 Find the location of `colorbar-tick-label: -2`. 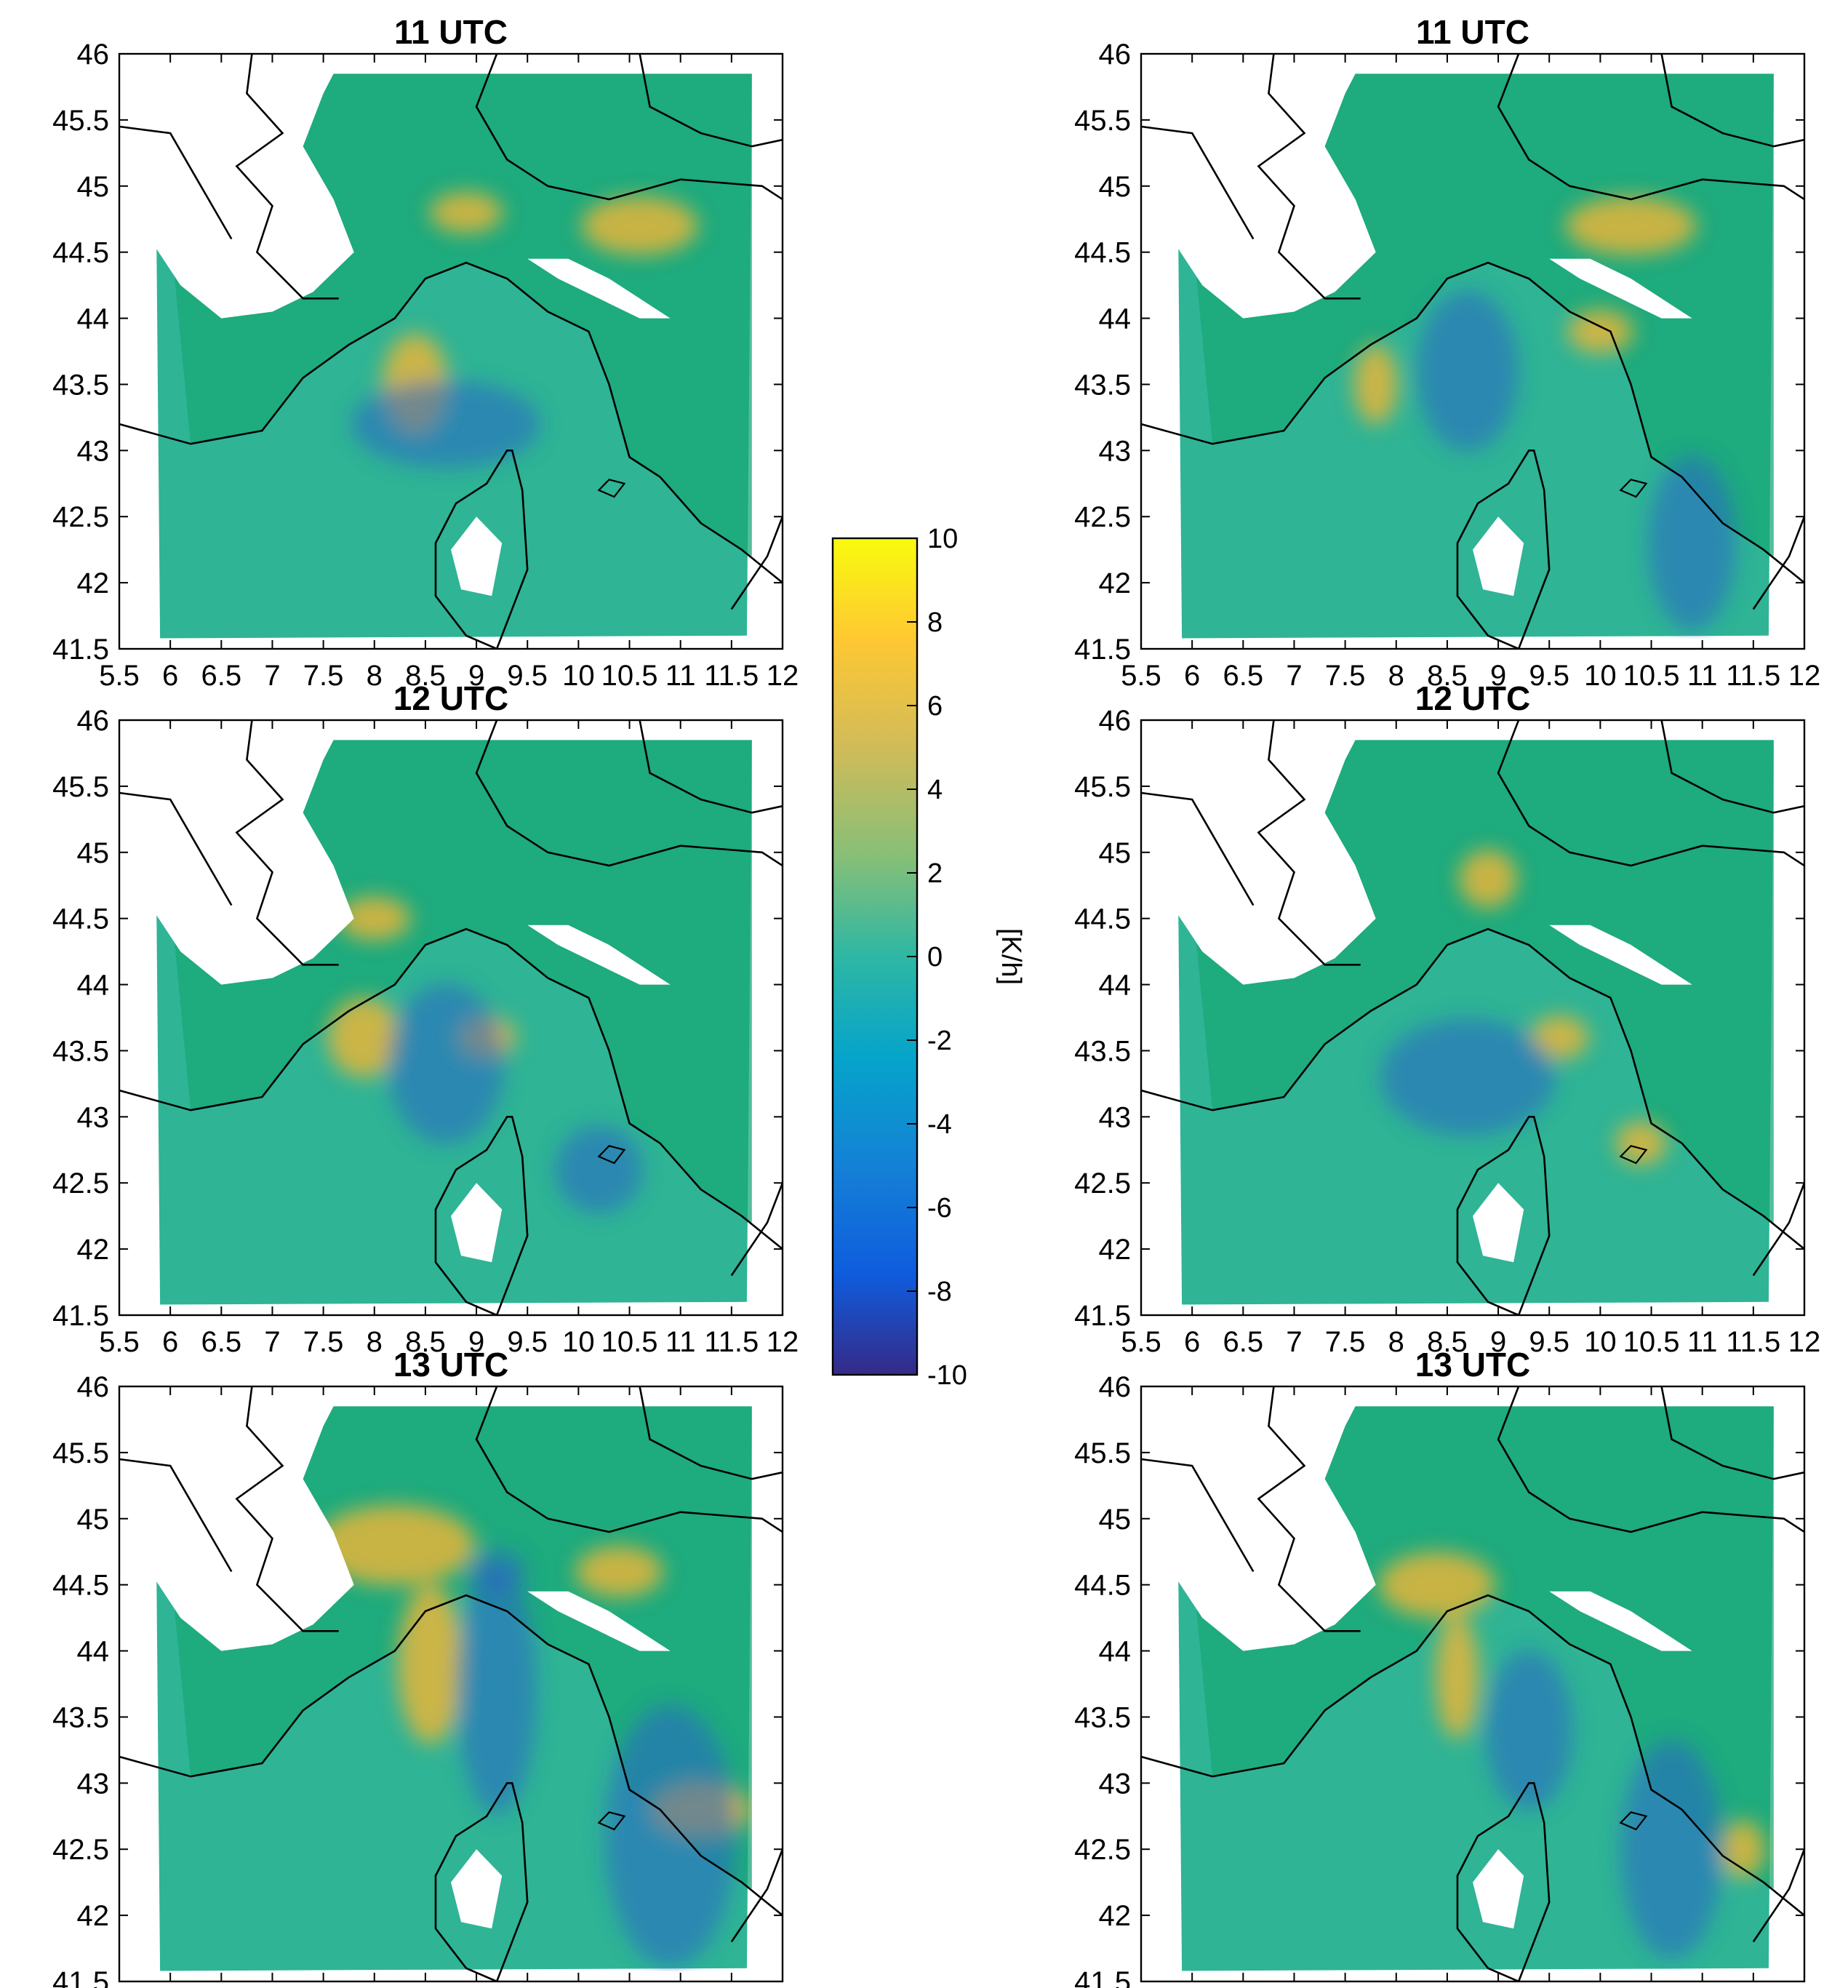

colorbar-tick-label: -2 is located at coordinates (939, 1041).